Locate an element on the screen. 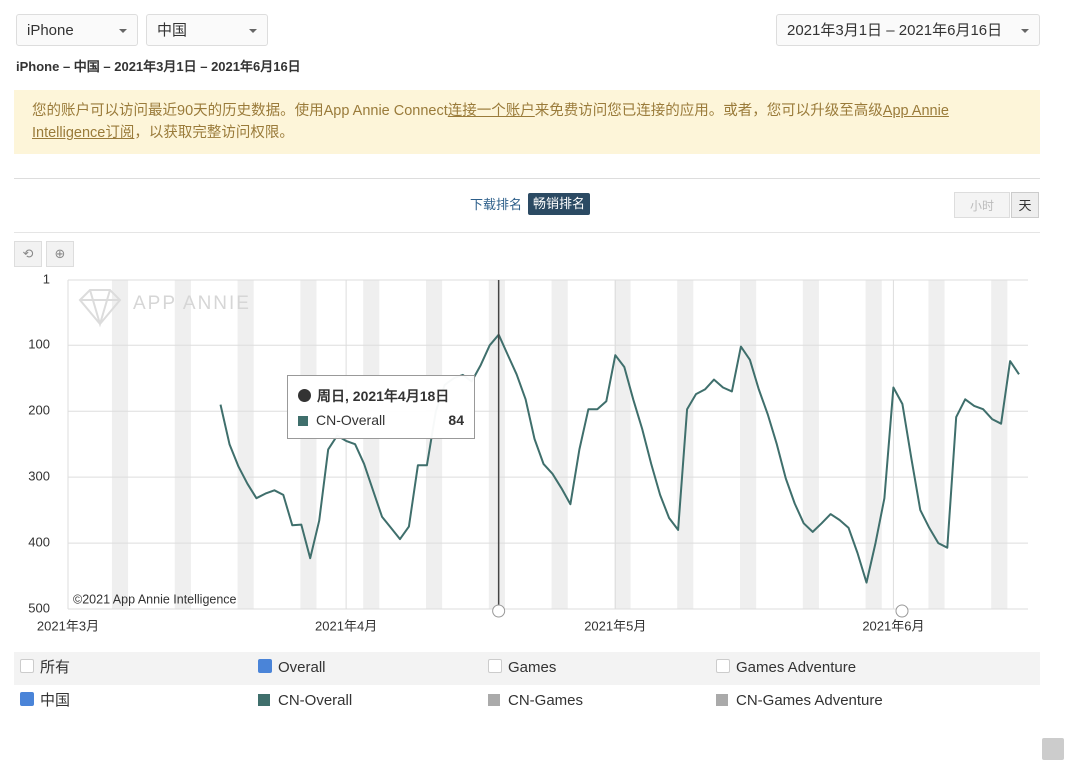 This screenshot has width=1080, height=776. tooltip-value: 84 is located at coordinates (456, 420).